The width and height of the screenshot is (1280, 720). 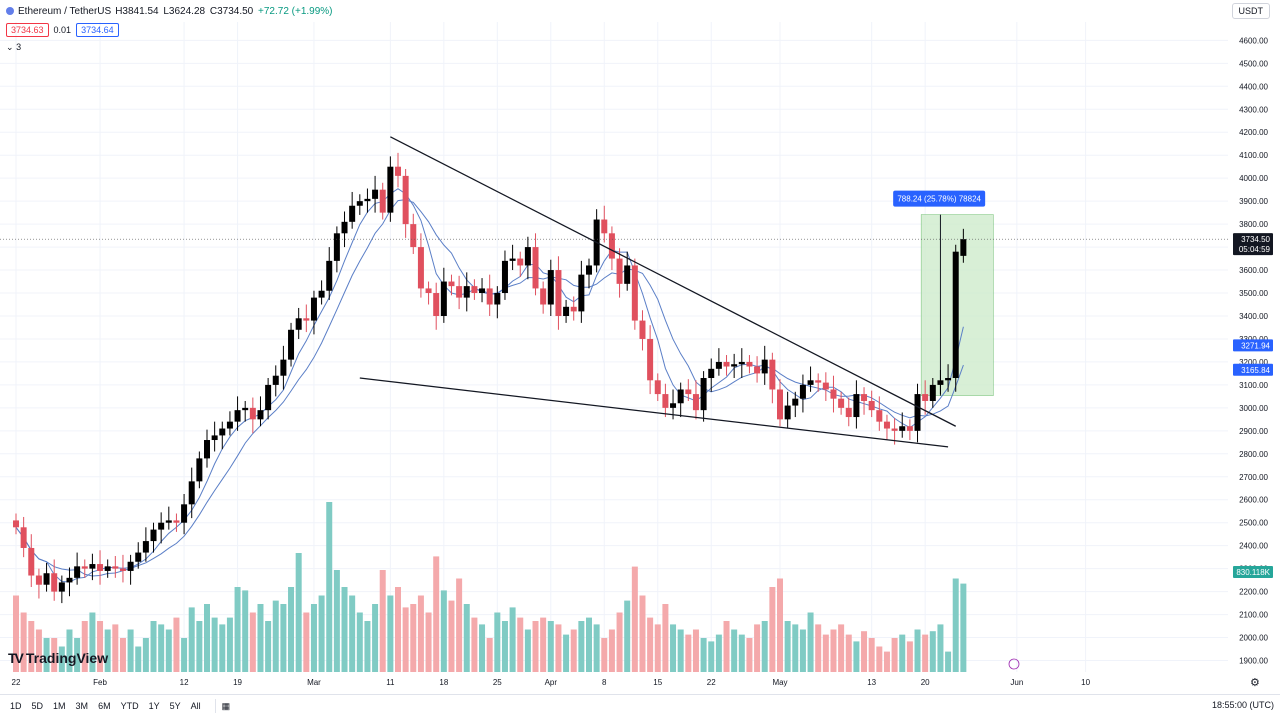 I want to click on sell-price-button: 3734.63, so click(x=27, y=30).